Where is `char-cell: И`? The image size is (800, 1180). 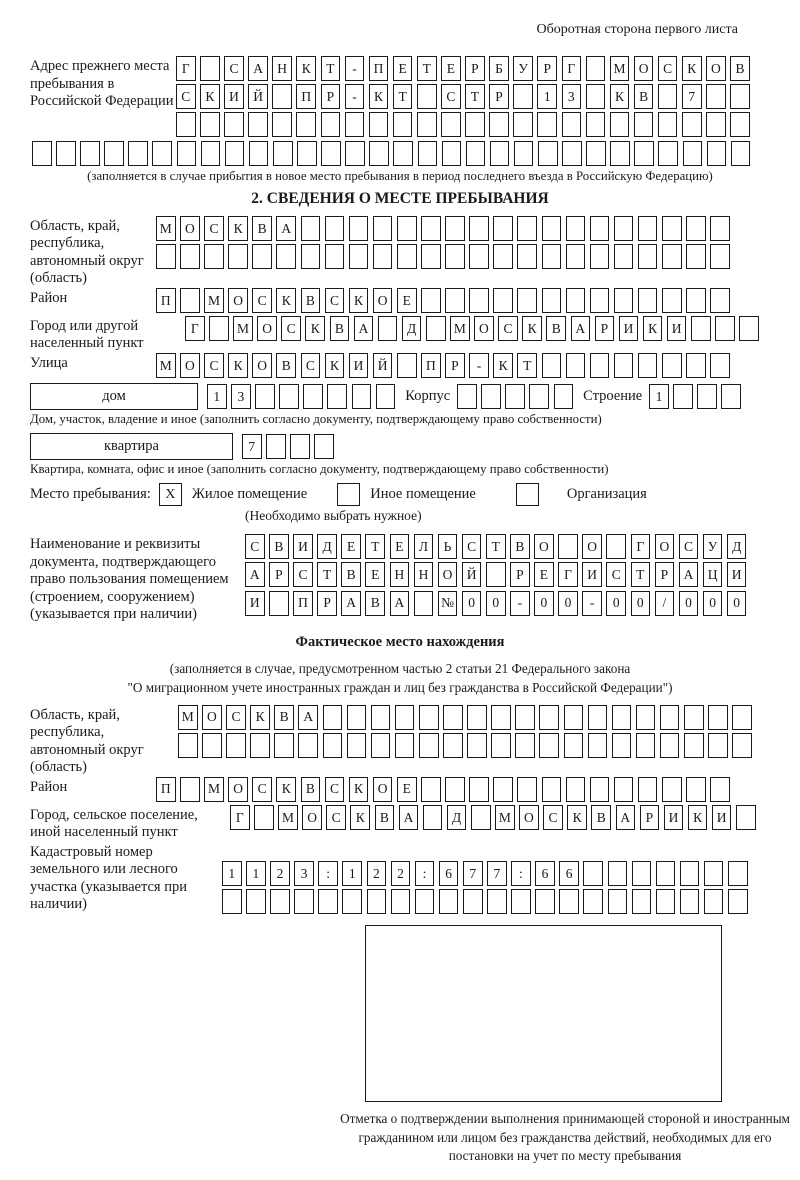
char-cell: И is located at coordinates (255, 603).